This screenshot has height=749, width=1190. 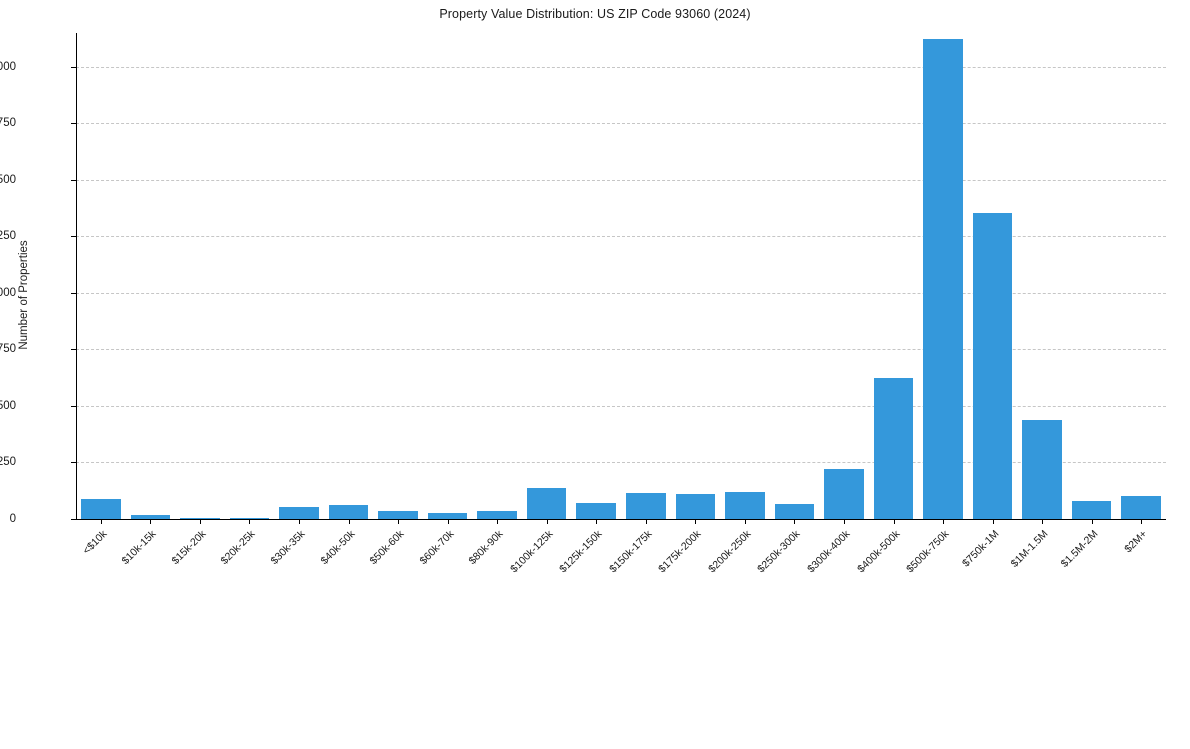 I want to click on y-tick-label: 500, so click(x=8, y=405).